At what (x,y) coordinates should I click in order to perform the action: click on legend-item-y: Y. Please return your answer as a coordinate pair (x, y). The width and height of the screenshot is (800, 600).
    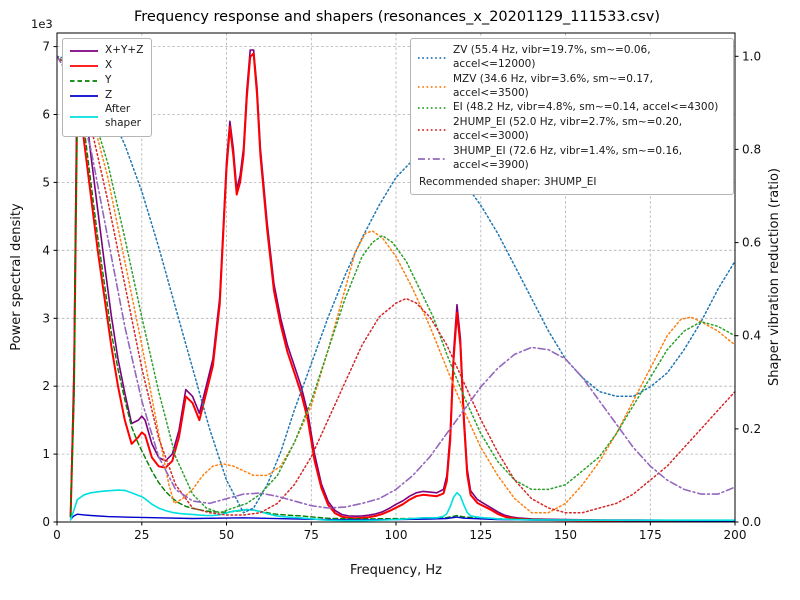
    Looking at the image, I should click on (106, 81).